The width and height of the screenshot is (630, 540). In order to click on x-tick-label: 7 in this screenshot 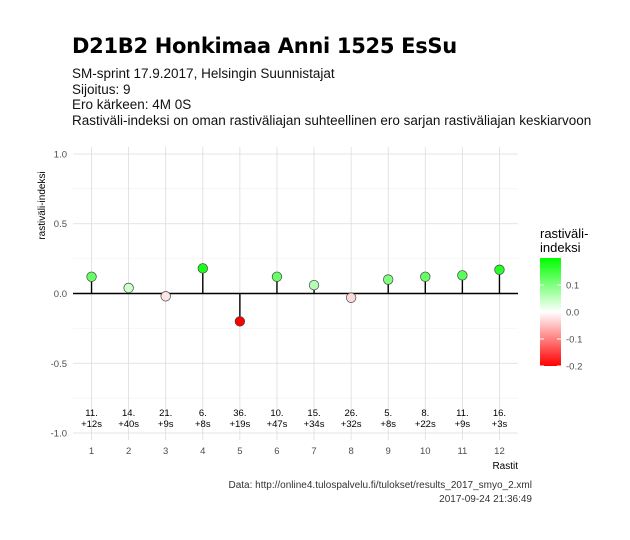, I will do `click(313, 451)`.